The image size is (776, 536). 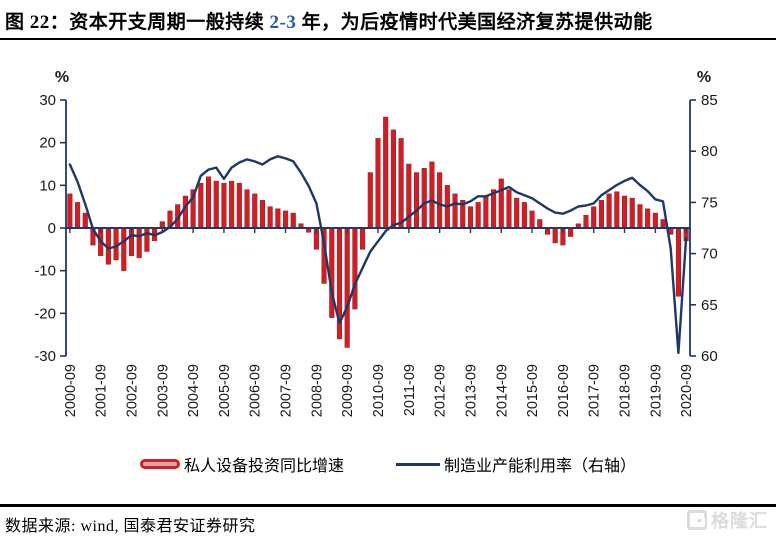 What do you see at coordinates (137, 22) in the screenshot?
I see `chart-title-prefix: 图 22：资本开支周期一般持续` at bounding box center [137, 22].